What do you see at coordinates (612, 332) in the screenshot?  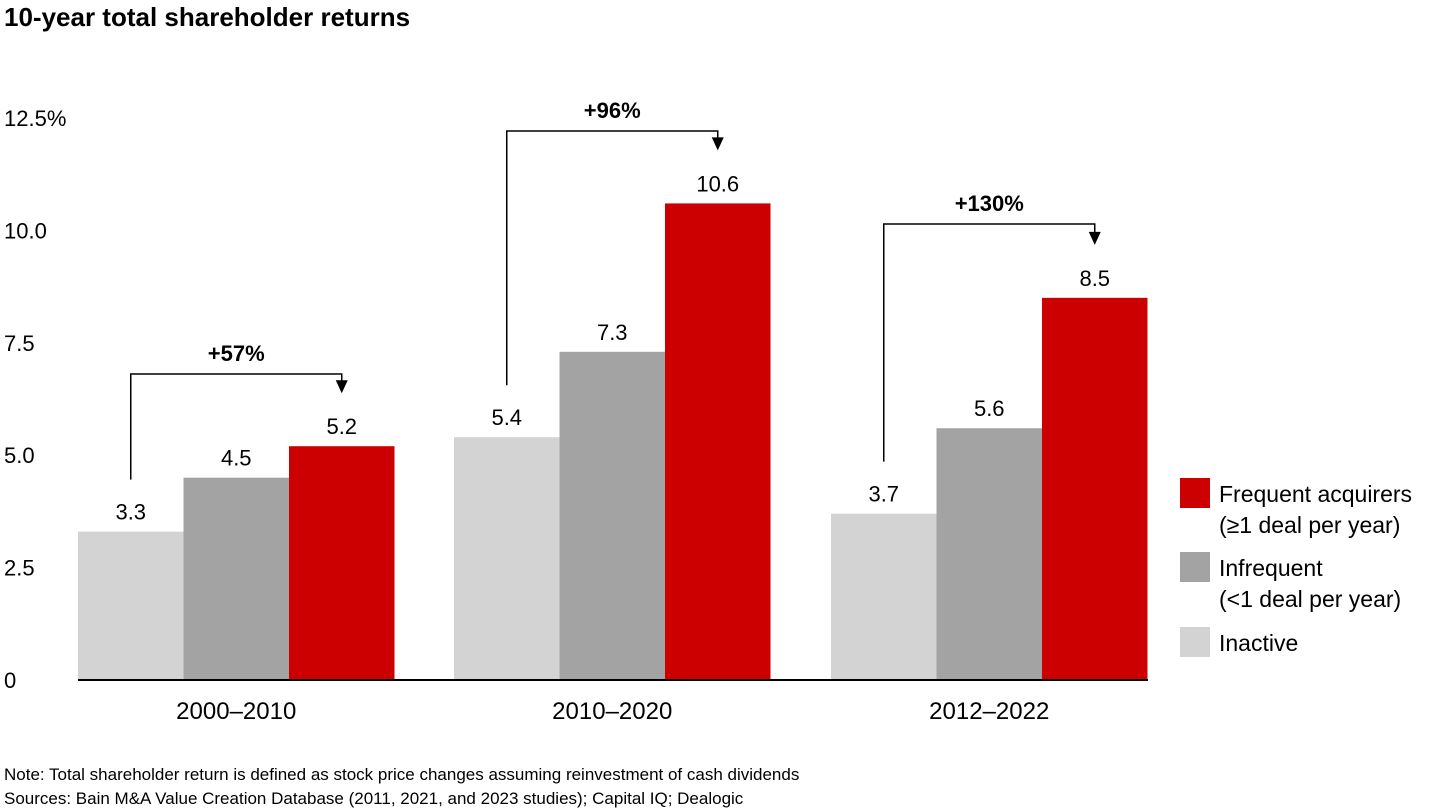 I see `data-label: 7.3` at bounding box center [612, 332].